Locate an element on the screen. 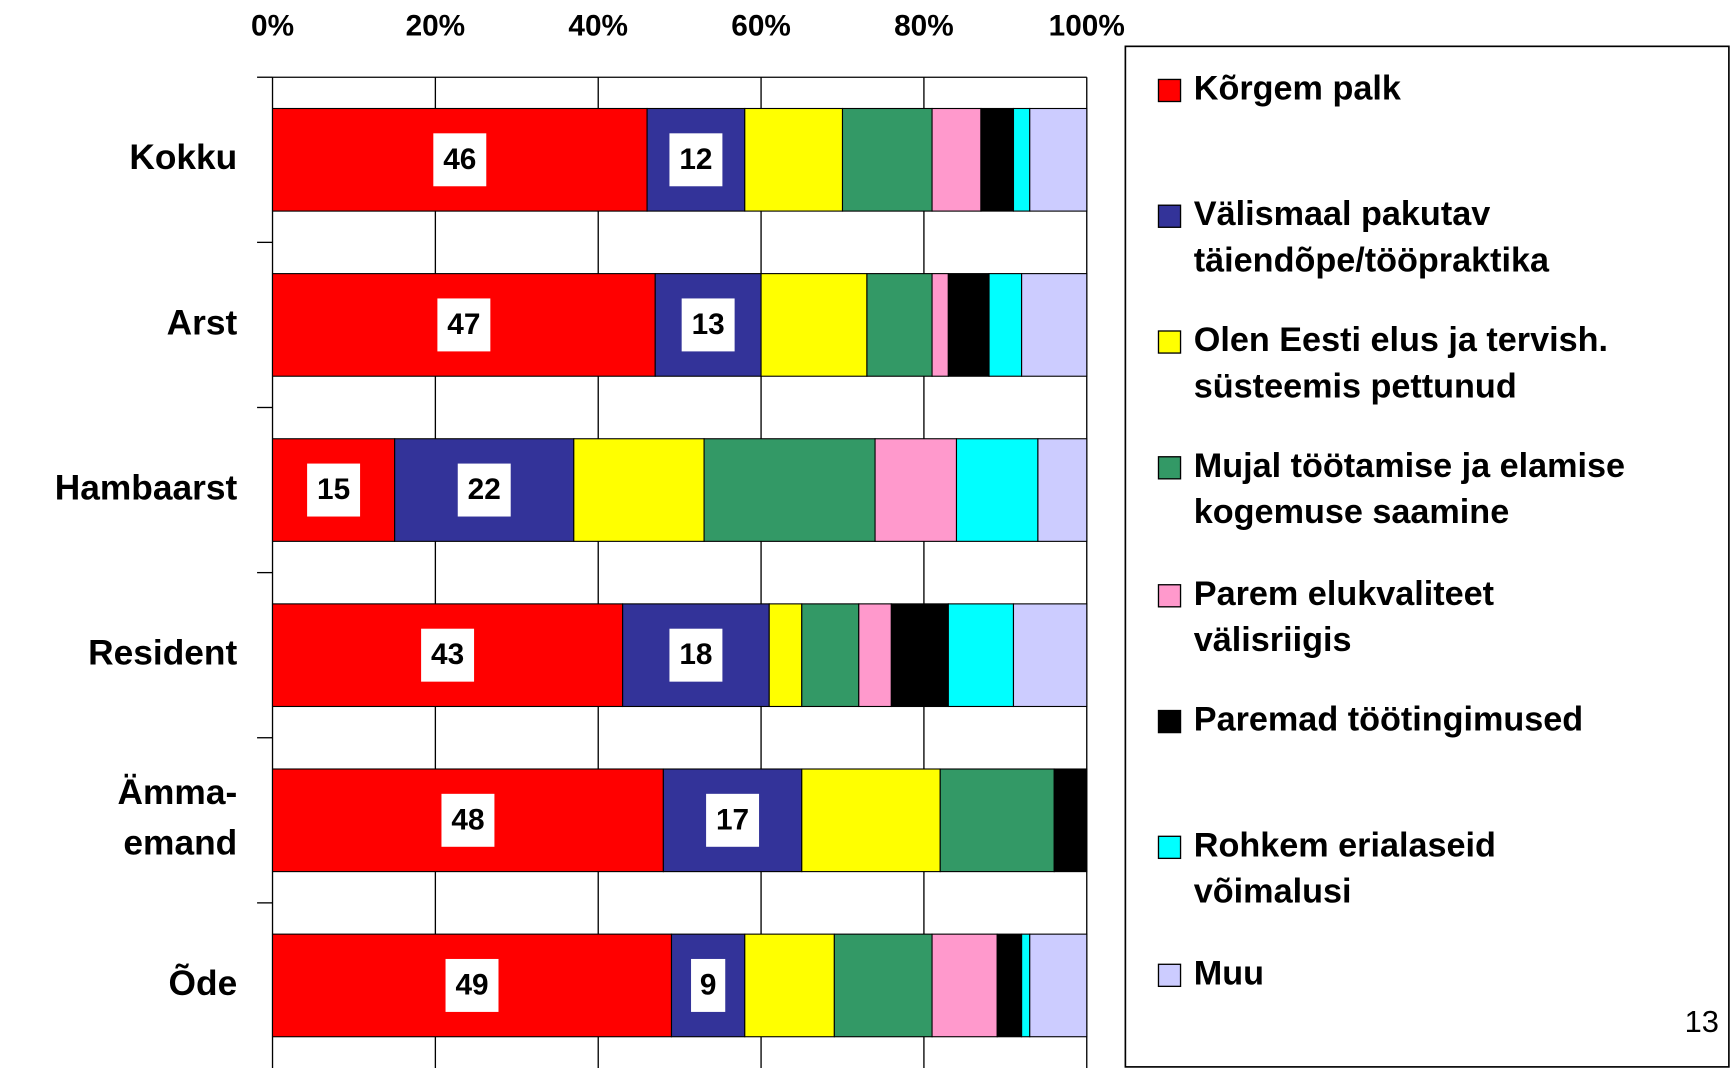 This screenshot has height=1068, width=1730. x-tick-label: 40% is located at coordinates (598, 25).